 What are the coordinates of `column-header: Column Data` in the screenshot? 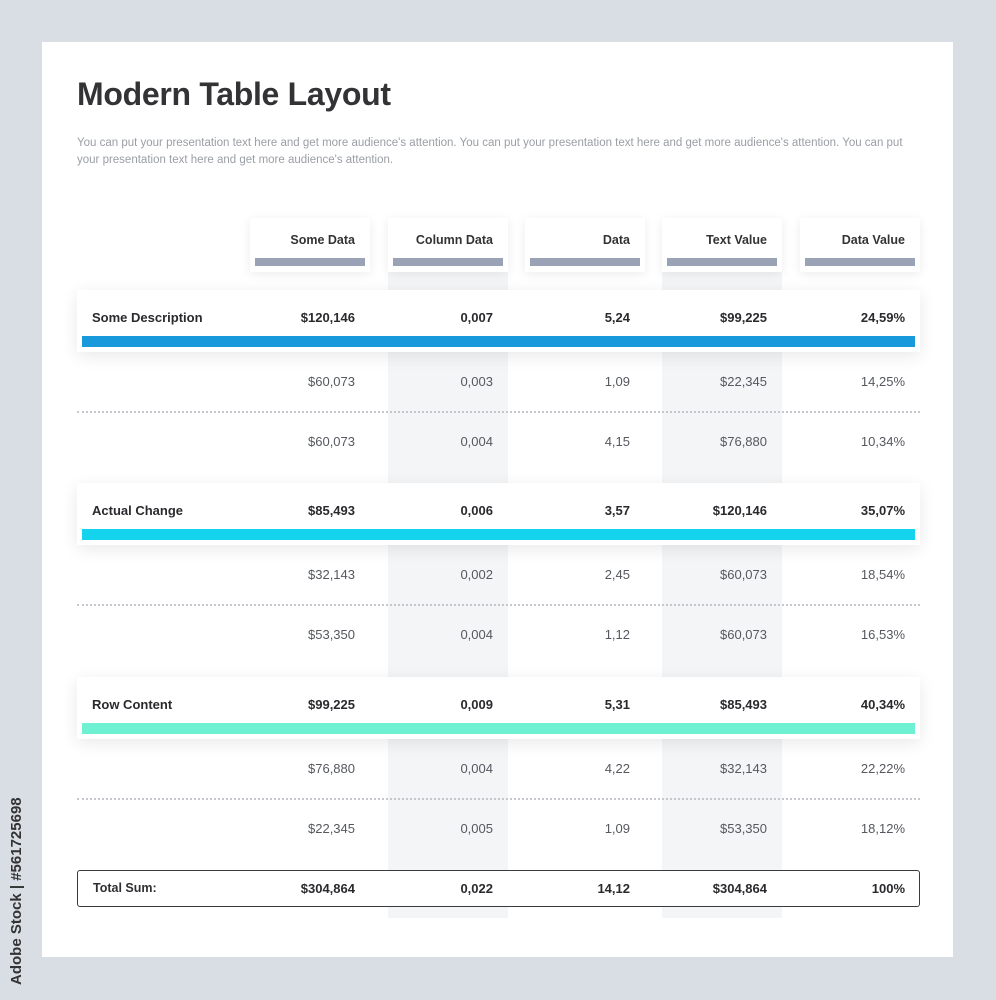 It's located at (448, 245).